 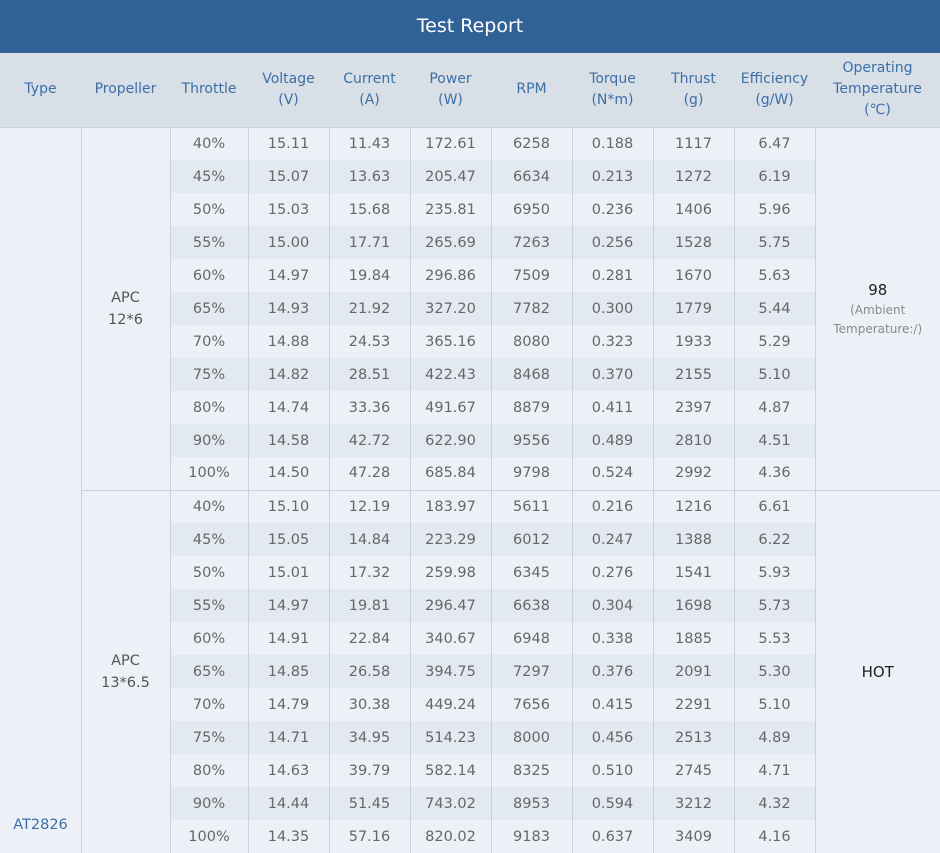 I want to click on data-cell: 2992, so click(x=693, y=473).